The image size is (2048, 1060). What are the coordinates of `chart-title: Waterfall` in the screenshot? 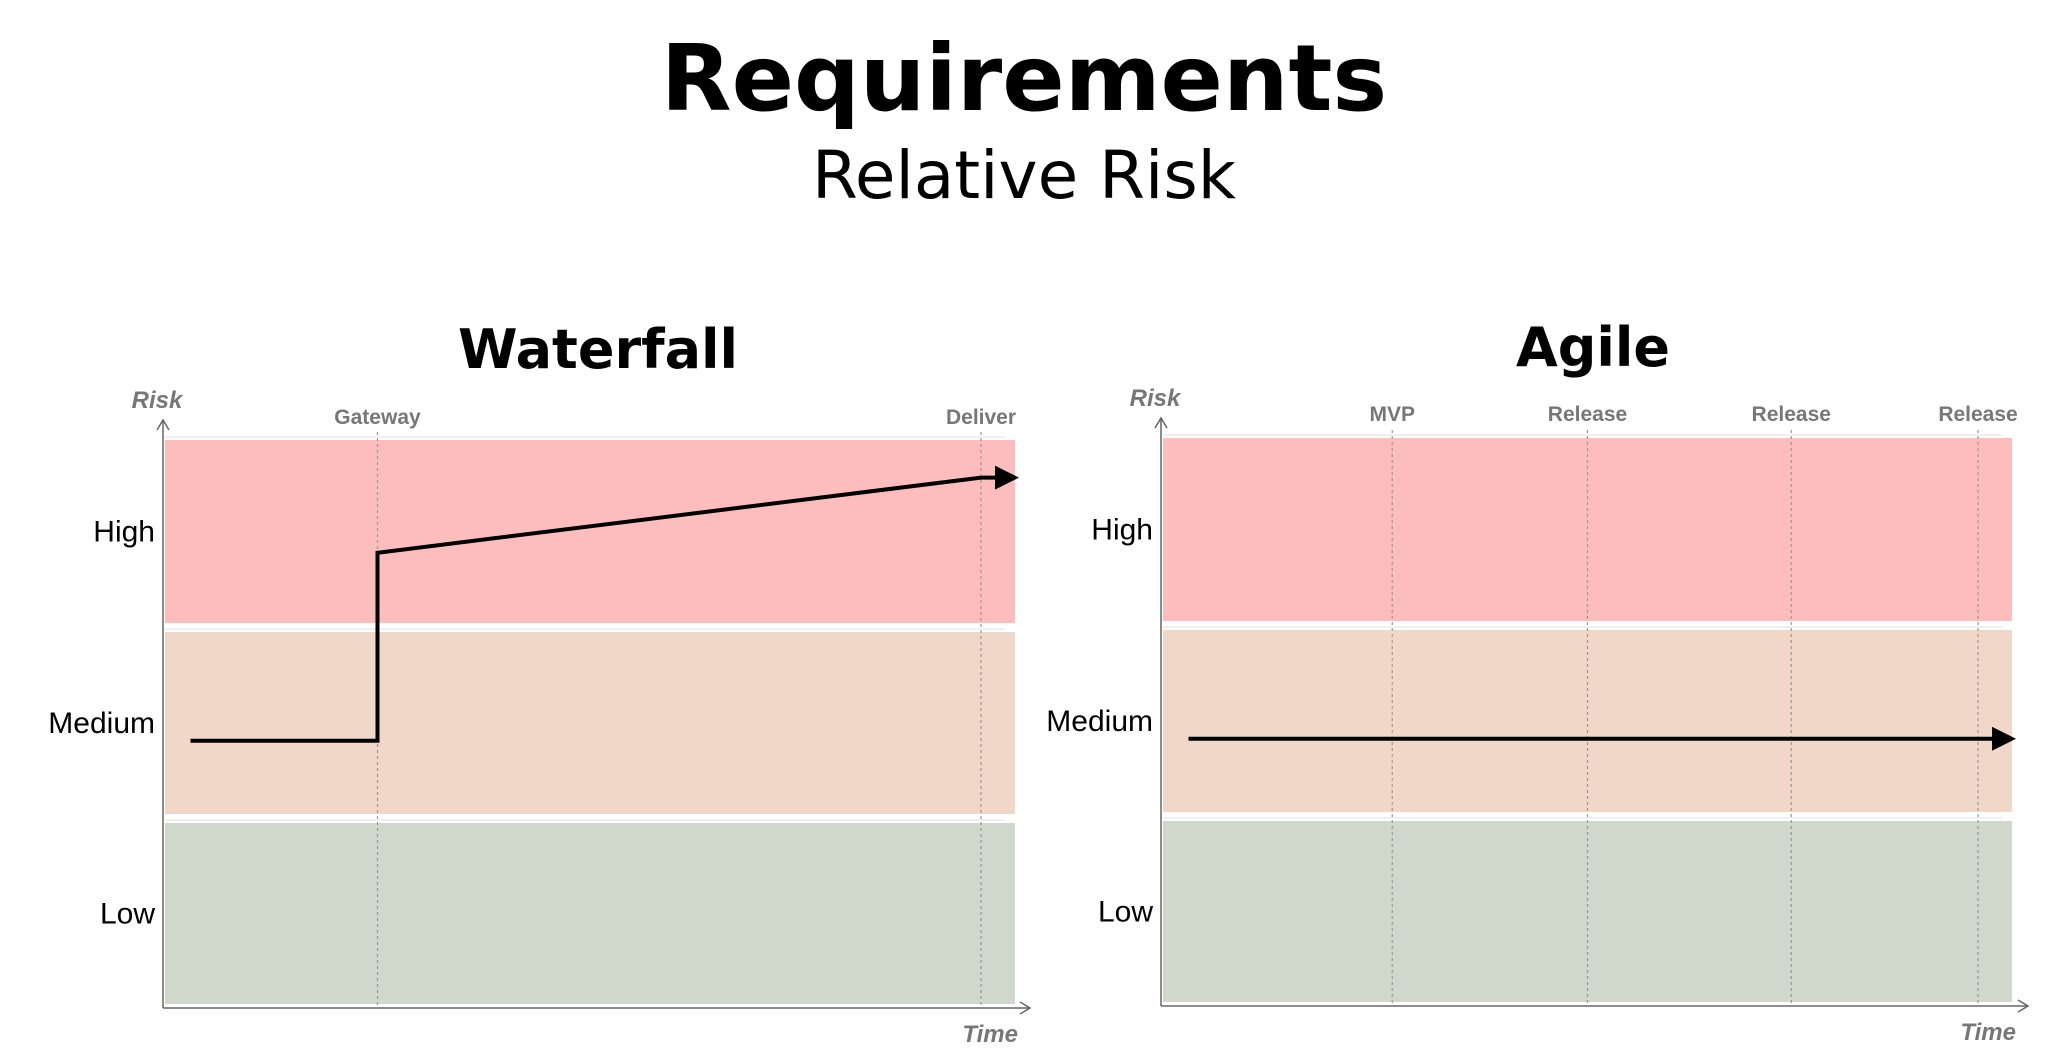 It's located at (598, 349).